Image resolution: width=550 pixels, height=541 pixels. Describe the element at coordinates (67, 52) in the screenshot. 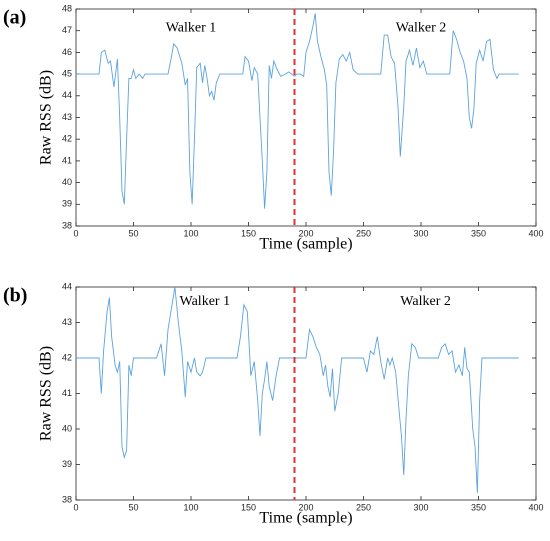

I see `y-tick-label: 46` at that location.